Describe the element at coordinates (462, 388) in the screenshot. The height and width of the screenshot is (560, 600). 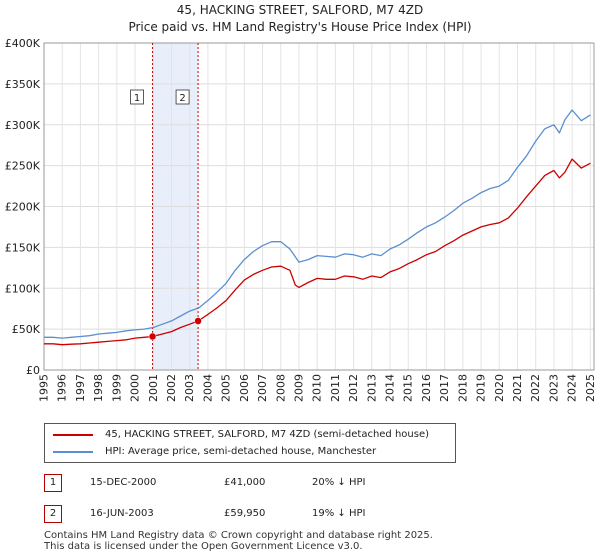
I see `x-tick-label: 2018` at that location.